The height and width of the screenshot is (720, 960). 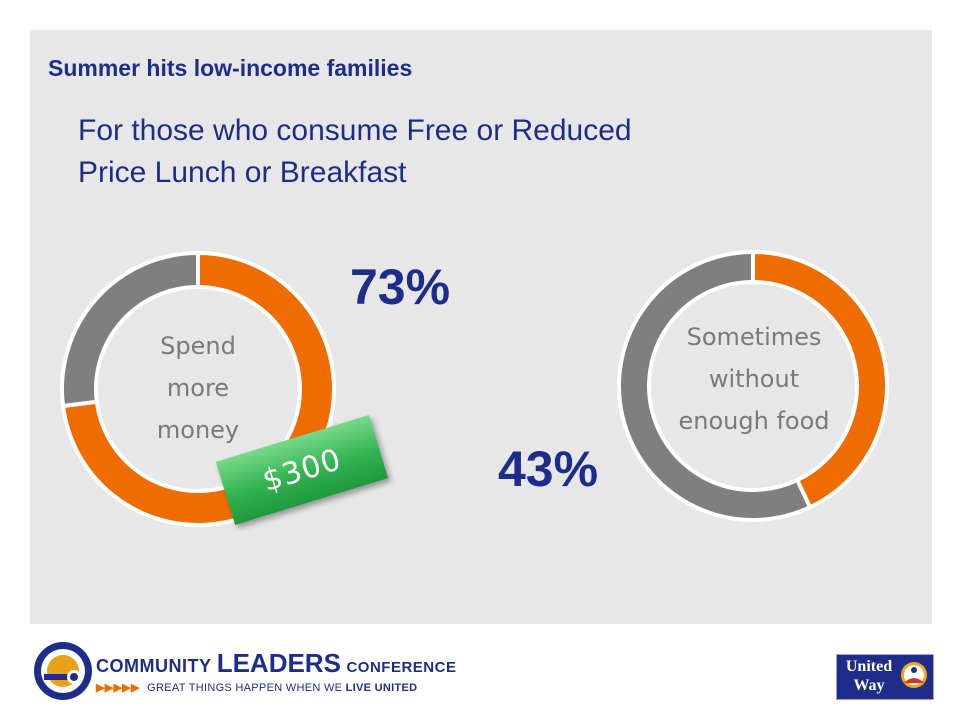 What do you see at coordinates (381, 688) in the screenshot?
I see `tagline-bold: LIVE UNITED` at bounding box center [381, 688].